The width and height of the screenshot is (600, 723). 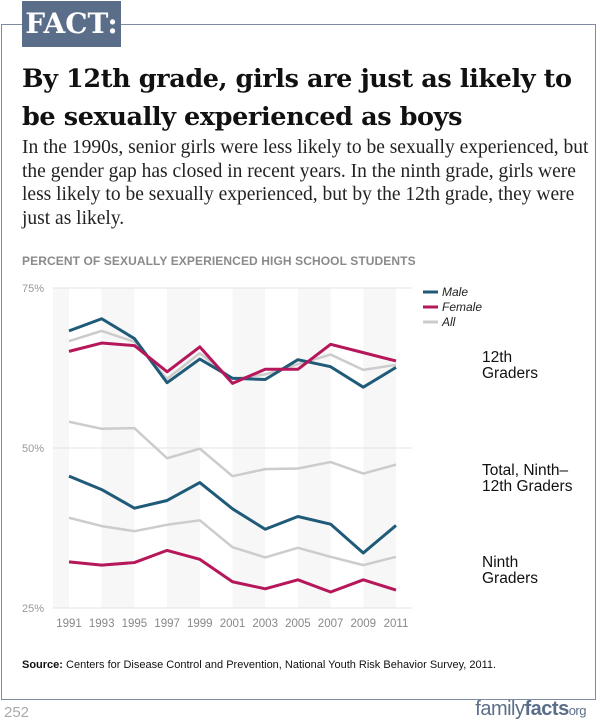 What do you see at coordinates (33, 289) in the screenshot?
I see `y-tick-label: 75%` at bounding box center [33, 289].